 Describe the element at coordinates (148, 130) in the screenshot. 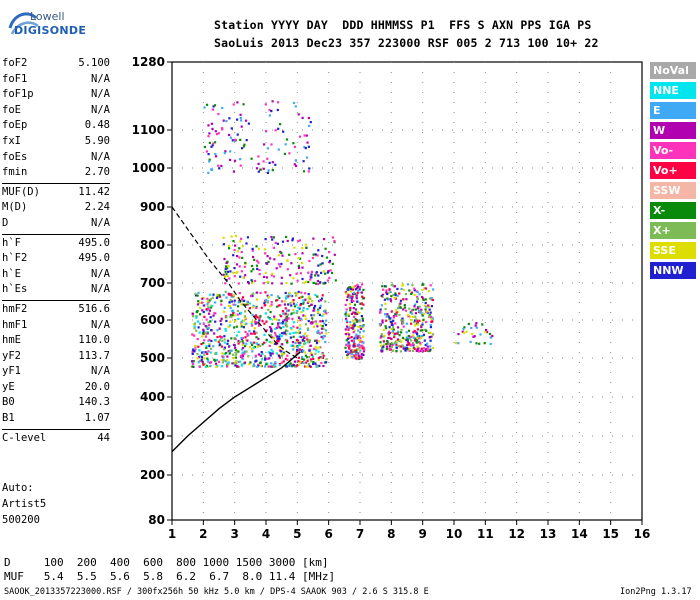

I see `y-tick-label: 1100` at that location.